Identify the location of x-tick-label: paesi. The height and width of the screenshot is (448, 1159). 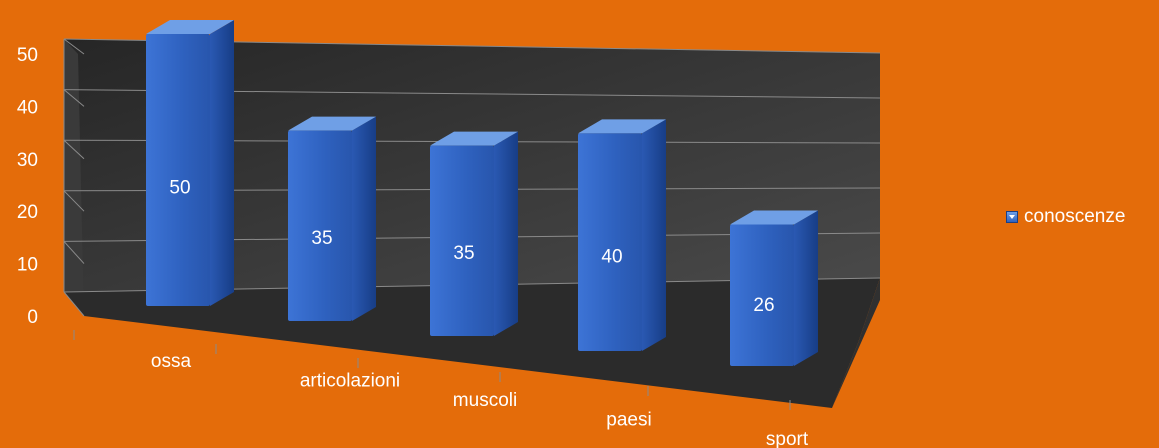
(628, 420).